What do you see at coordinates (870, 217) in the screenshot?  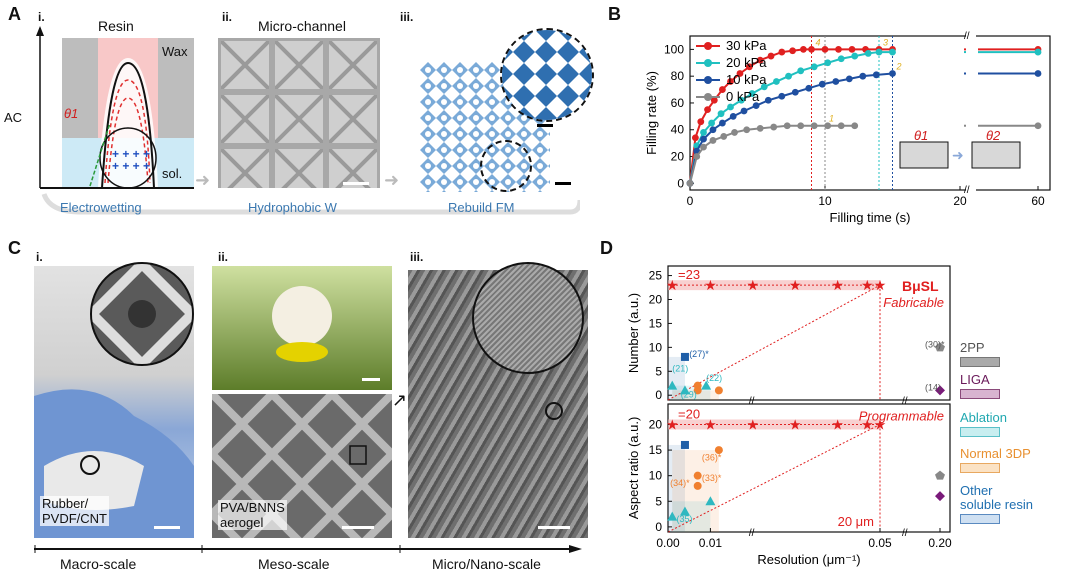 I see `x-axis-label: Filling time (s)` at bounding box center [870, 217].